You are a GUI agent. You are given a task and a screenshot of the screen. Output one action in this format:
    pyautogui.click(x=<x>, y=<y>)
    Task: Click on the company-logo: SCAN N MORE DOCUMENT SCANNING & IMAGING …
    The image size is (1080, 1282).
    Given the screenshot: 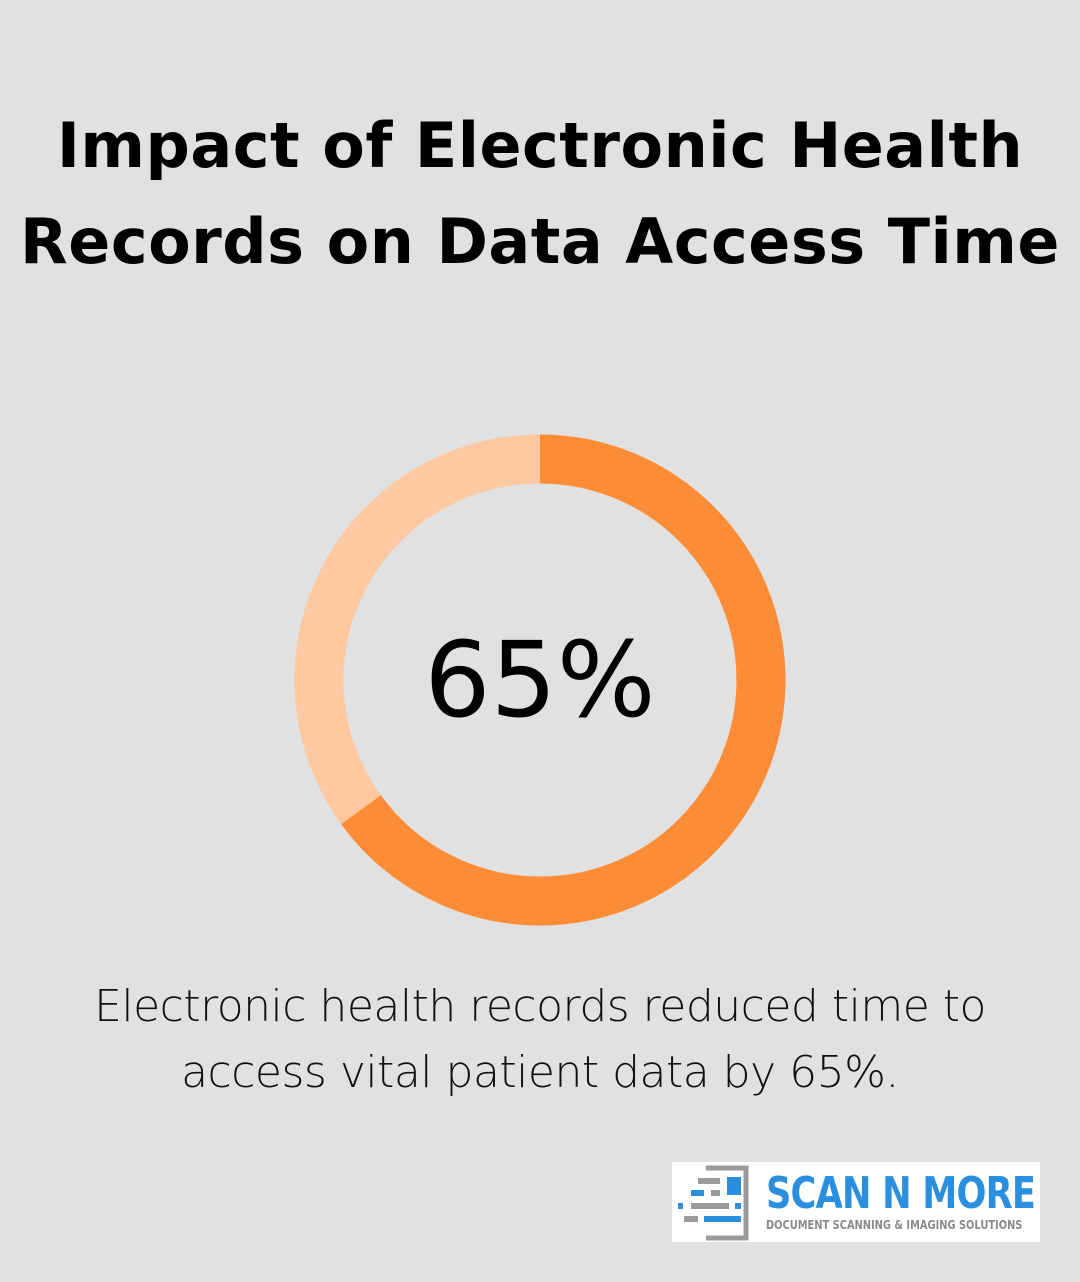 What is the action you would take?
    pyautogui.click(x=856, y=1202)
    